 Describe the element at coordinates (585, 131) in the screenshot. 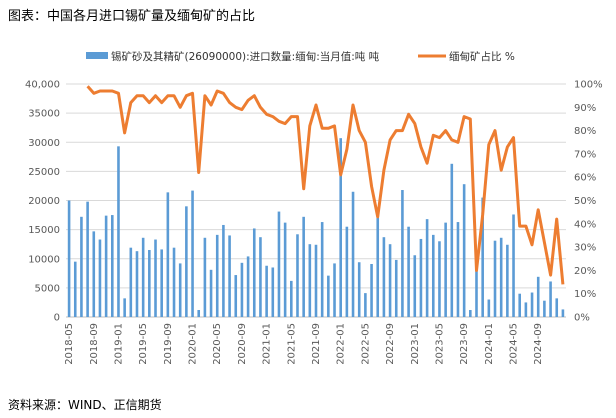

I see `right-tick-label: 80%` at that location.